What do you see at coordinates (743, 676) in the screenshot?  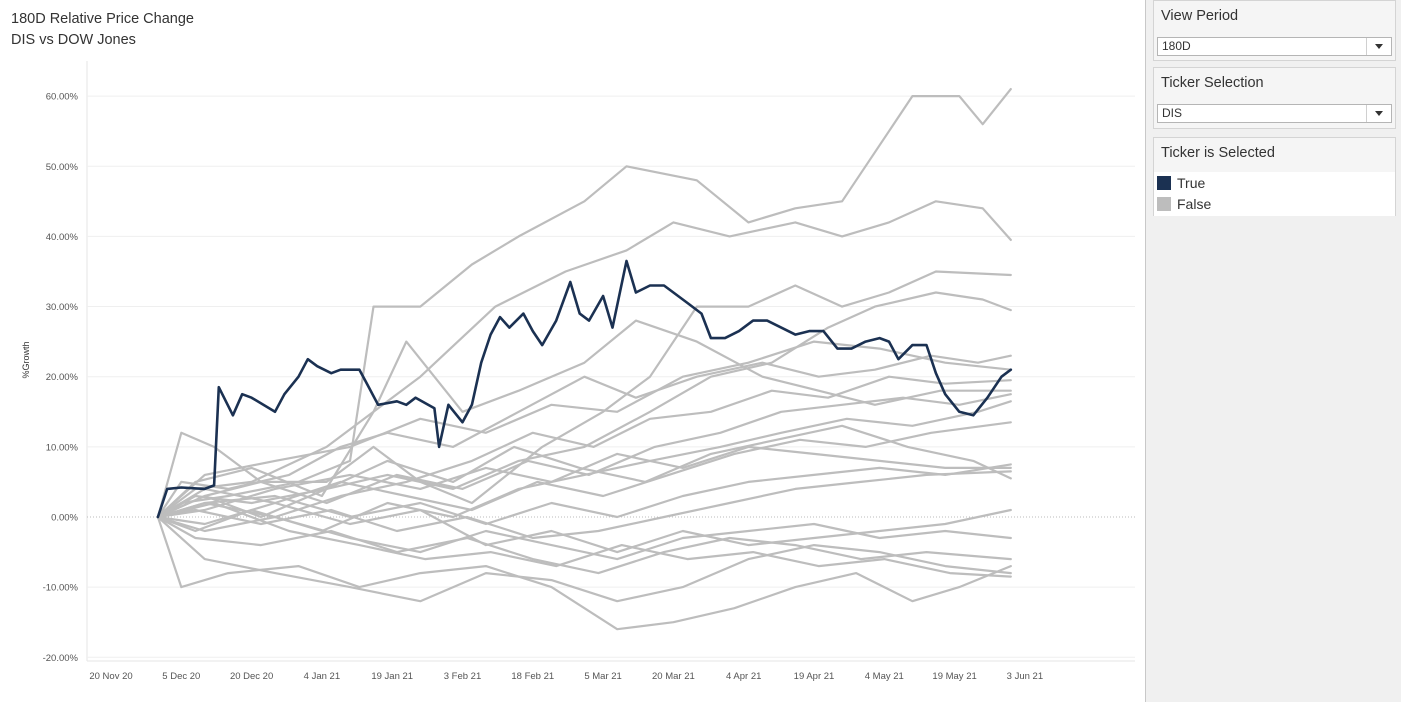 I see `x-tick-label: 4 Apr 21` at bounding box center [743, 676].